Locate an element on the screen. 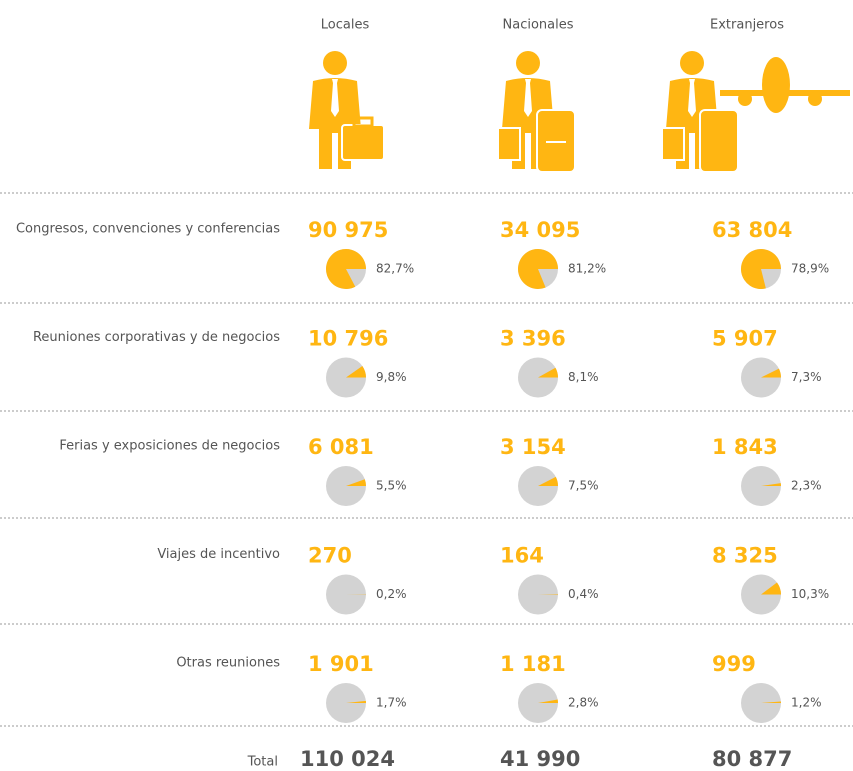 This screenshot has height=771, width=853. share-label: 1,2% is located at coordinates (806, 703).